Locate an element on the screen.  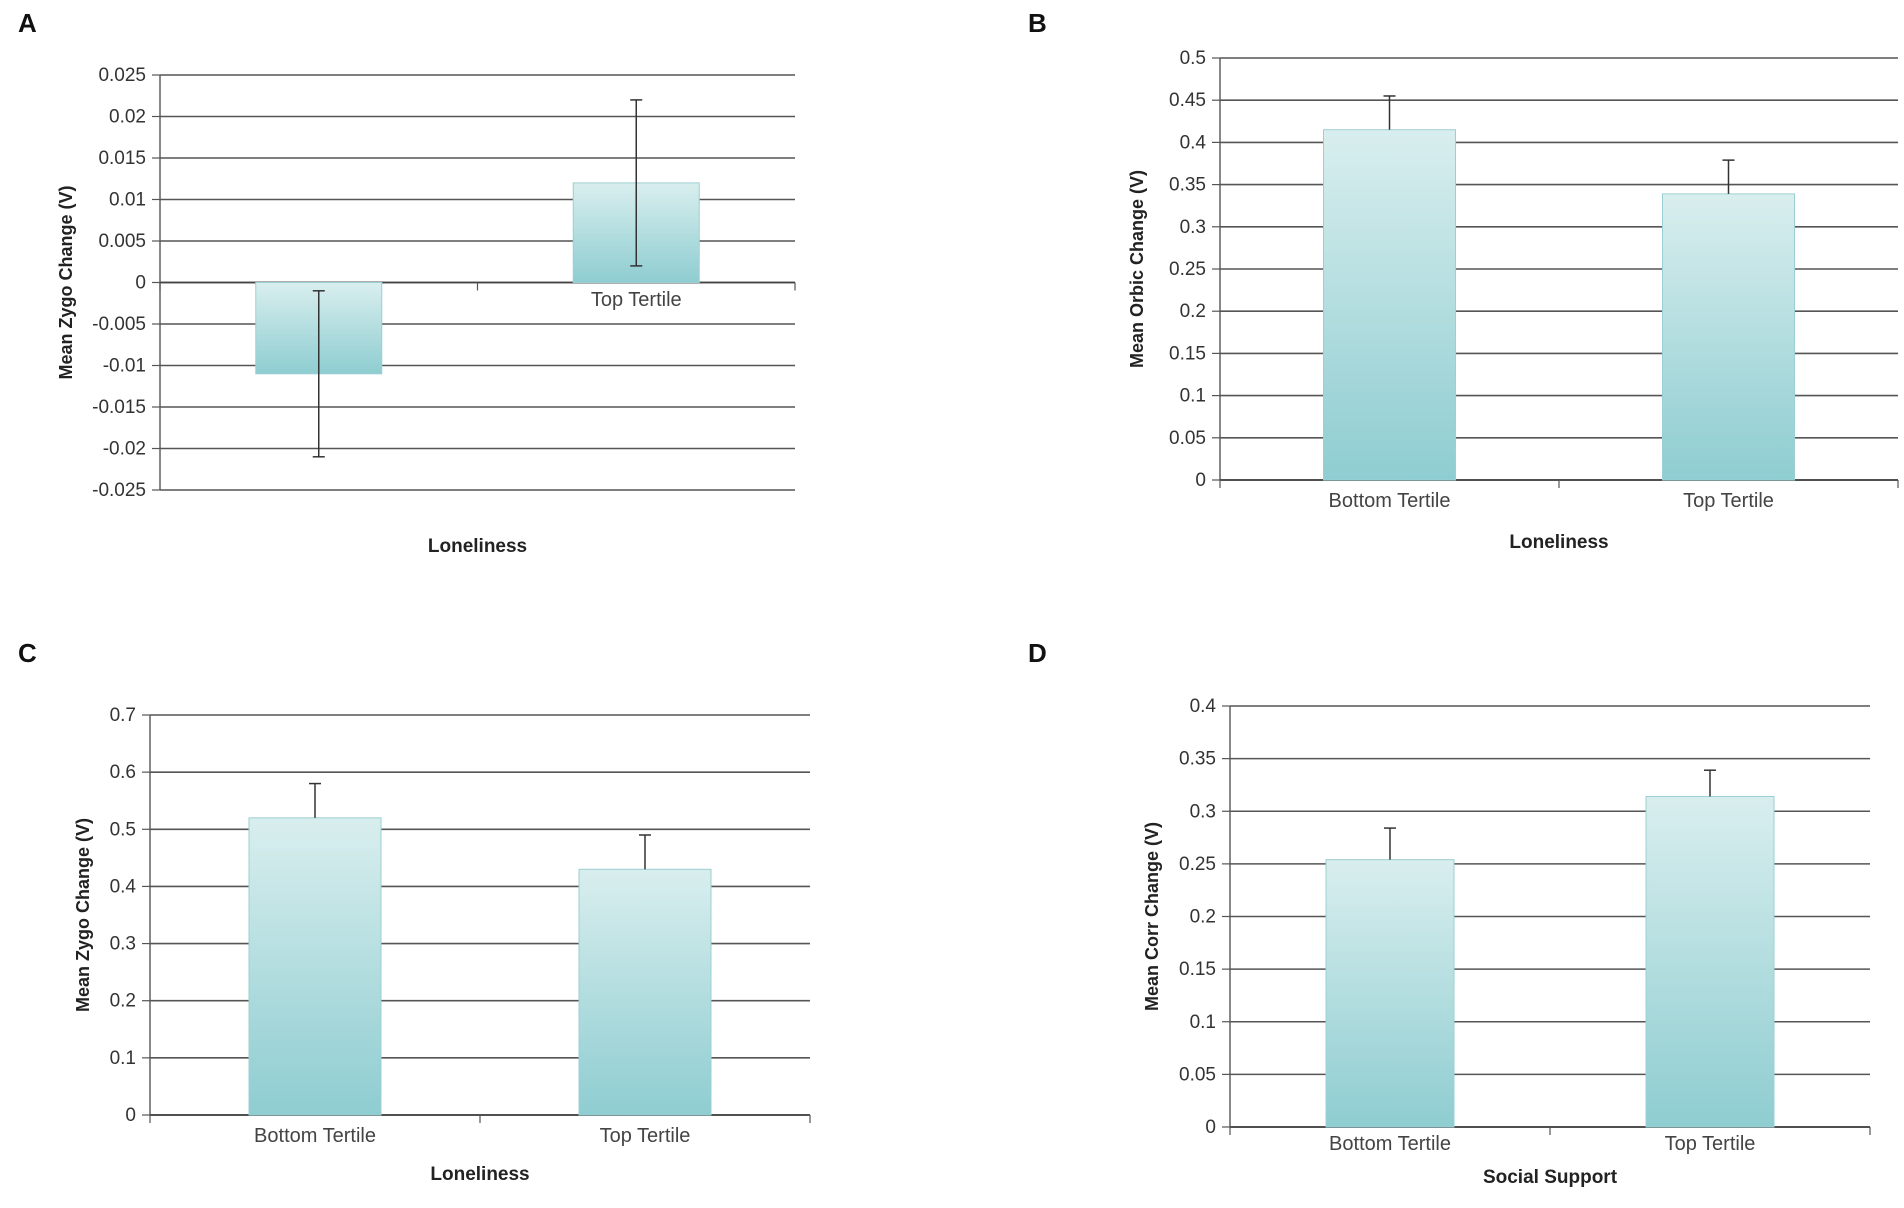
y-tick-label: -0.015 is located at coordinates (119, 407).